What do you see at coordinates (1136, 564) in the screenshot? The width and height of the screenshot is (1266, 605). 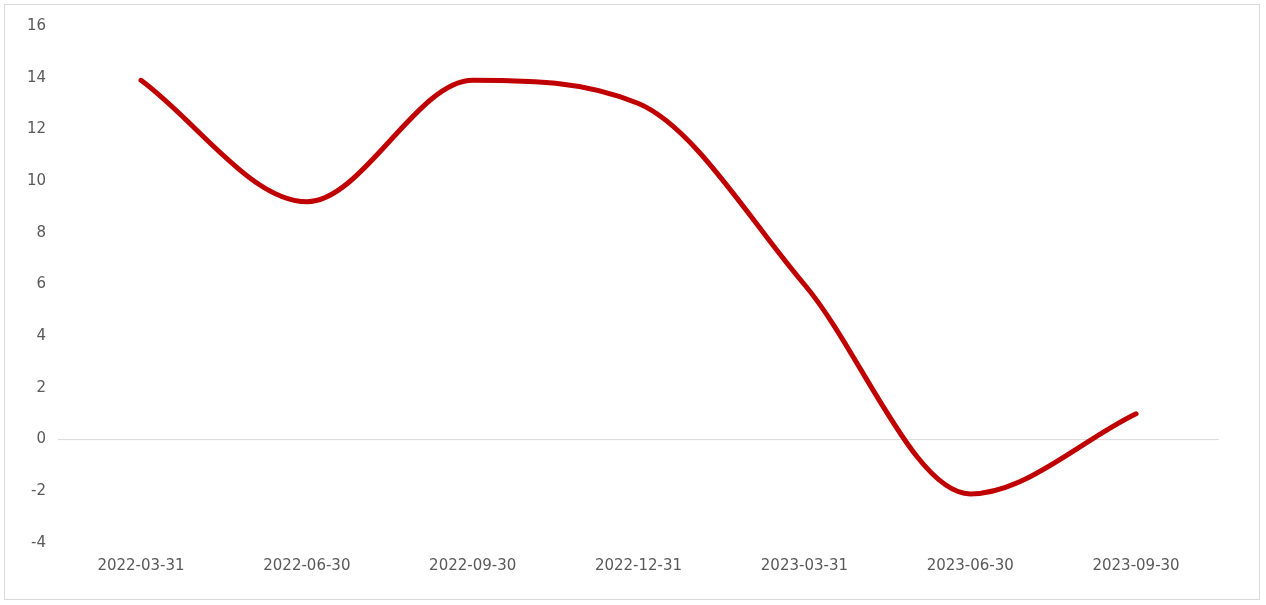 I see `x-tick-label: 2023-09-30` at bounding box center [1136, 564].